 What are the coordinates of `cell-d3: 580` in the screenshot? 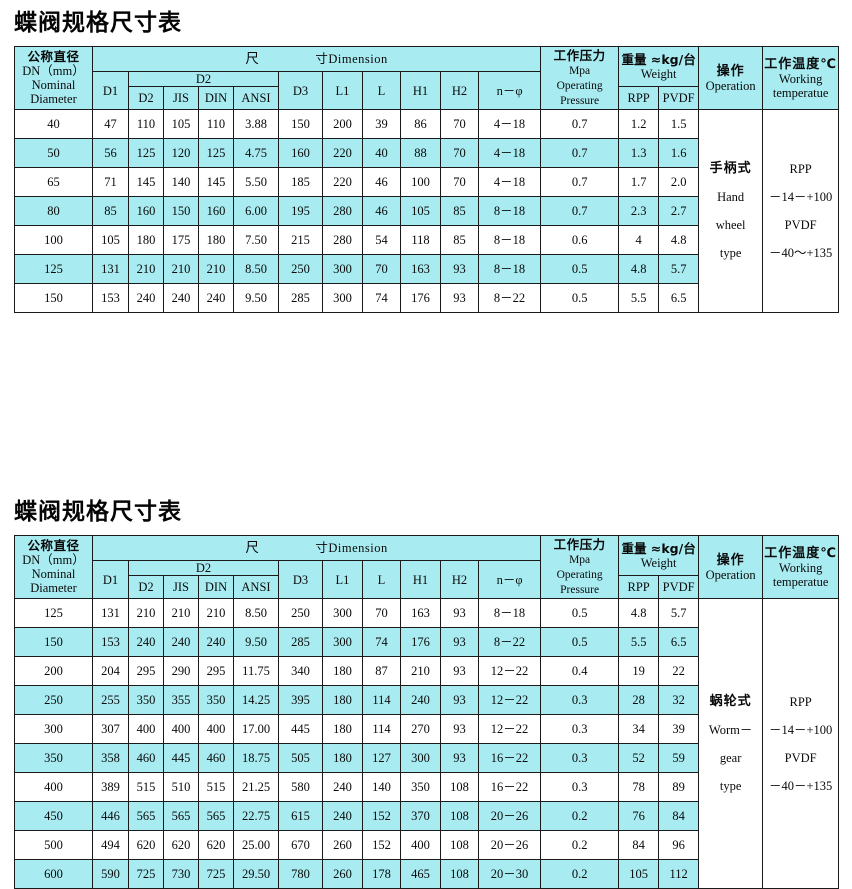 It's located at (300, 787).